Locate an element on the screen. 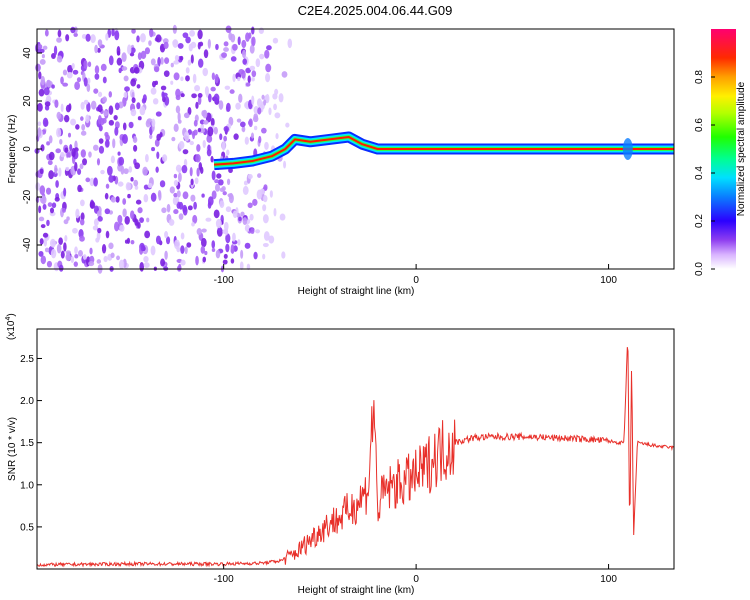 The width and height of the screenshot is (750, 600). track-core is located at coordinates (444, 151).